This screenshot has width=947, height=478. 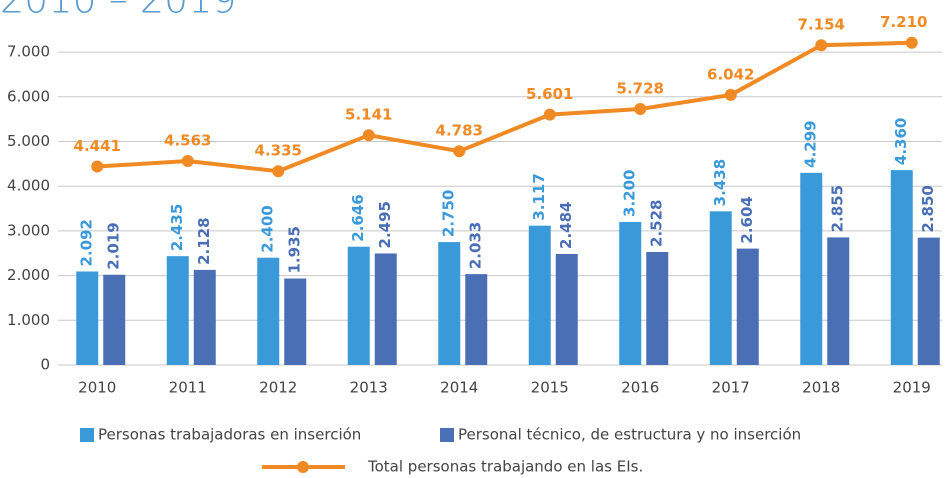 What do you see at coordinates (204, 240) in the screenshot?
I see `bar-value-label: 2.128` at bounding box center [204, 240].